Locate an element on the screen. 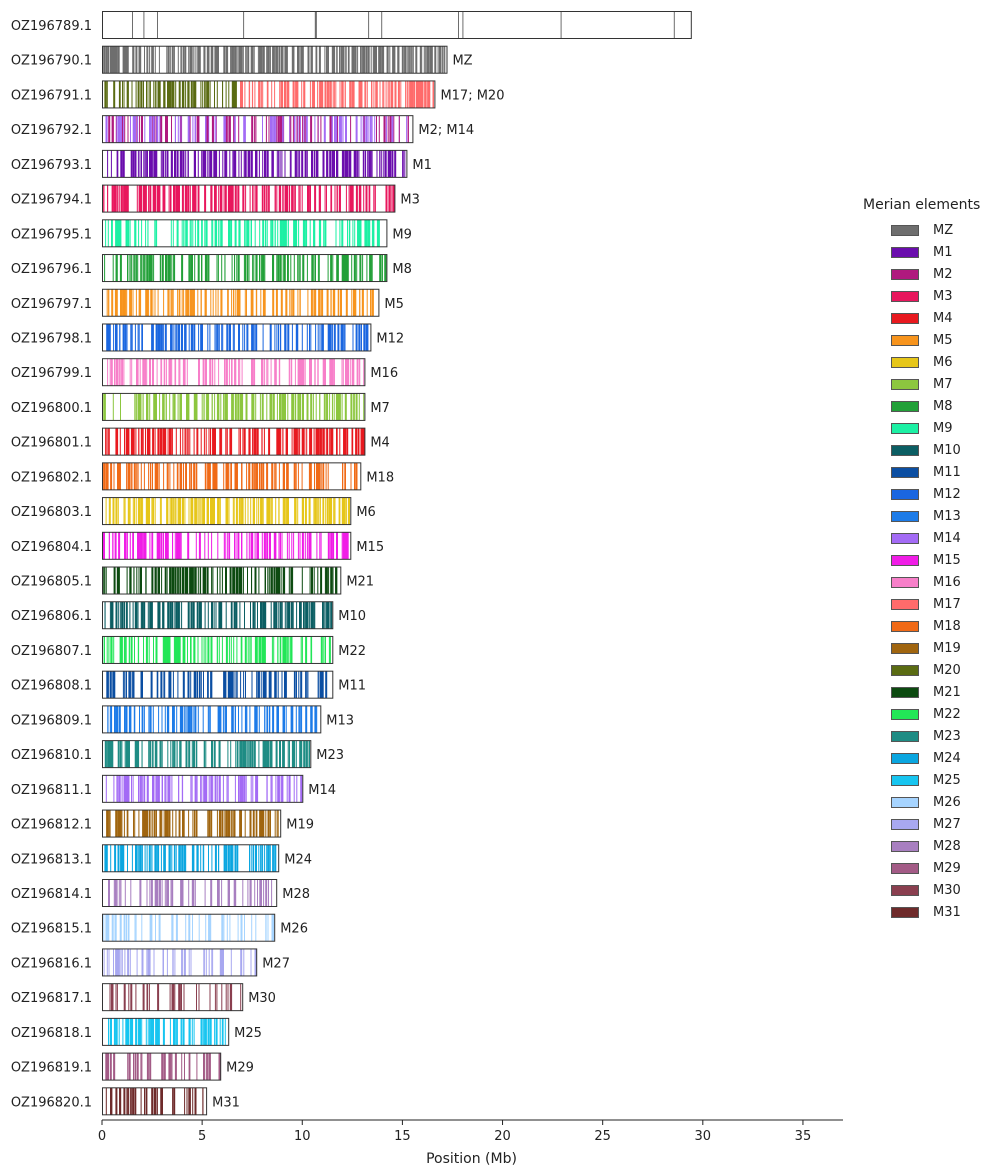 Image resolution: width=1000 pixels, height=1176 pixels. chromosome-name: OZ196797.1 is located at coordinates (51, 304).